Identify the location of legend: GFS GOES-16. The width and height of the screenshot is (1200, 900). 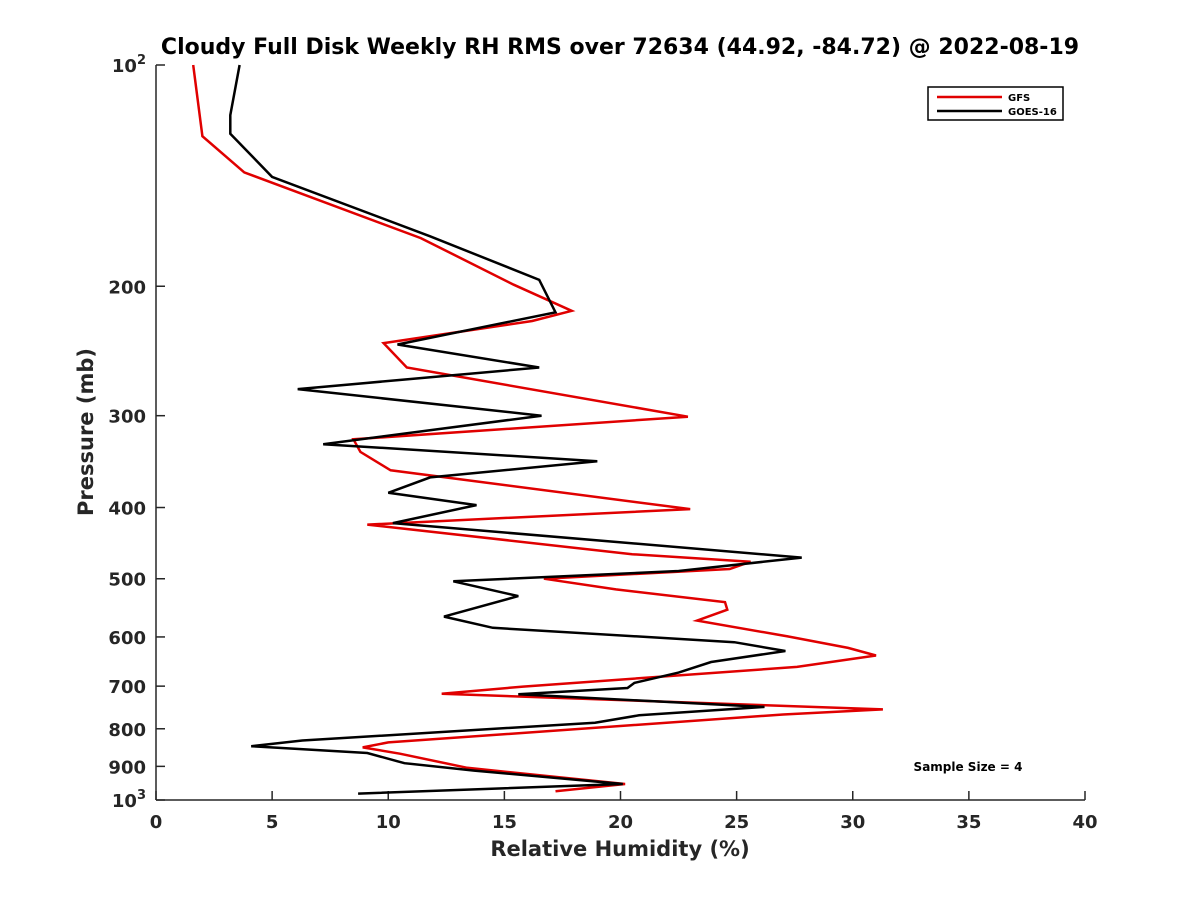
(995, 103).